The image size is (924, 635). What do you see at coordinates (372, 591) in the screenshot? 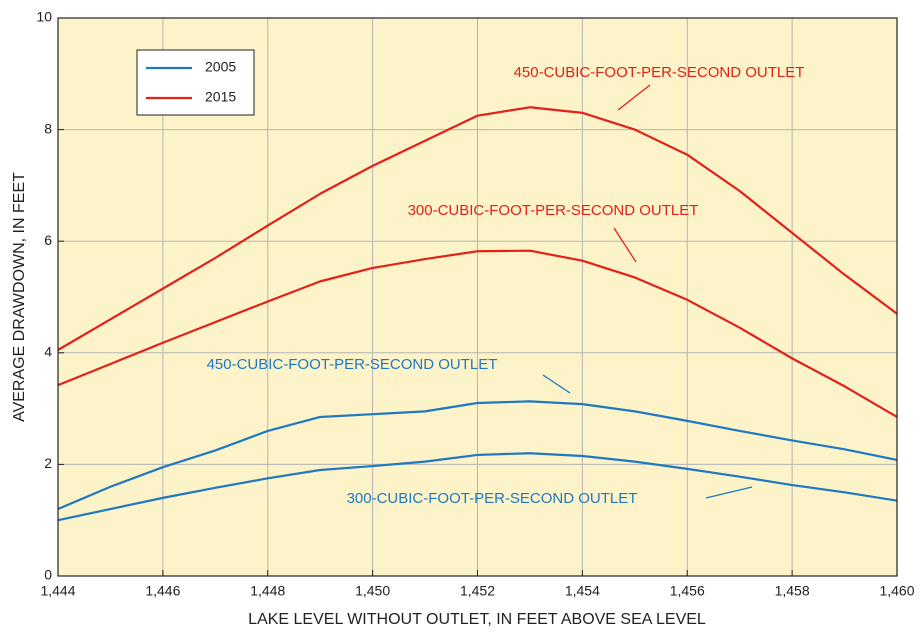
I see `x-tick-label: 1,450` at bounding box center [372, 591].